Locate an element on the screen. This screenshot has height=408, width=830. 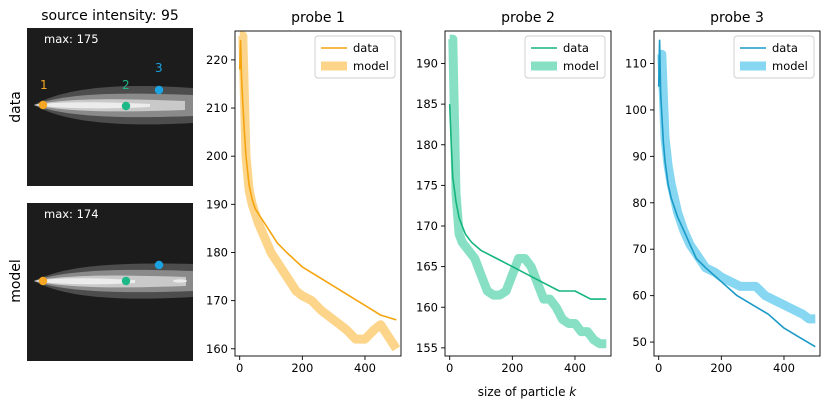
y-tick-label: 110 is located at coordinates (636, 64).